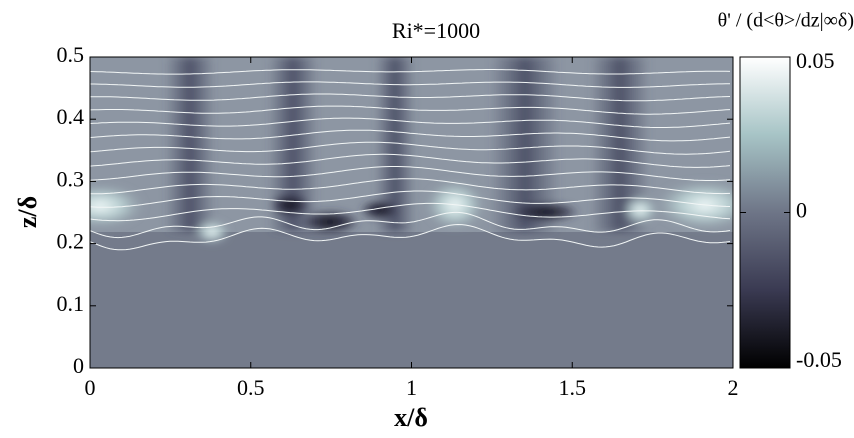  Describe the element at coordinates (573, 387) in the screenshot. I see `x-tick-label: 1.5` at that location.